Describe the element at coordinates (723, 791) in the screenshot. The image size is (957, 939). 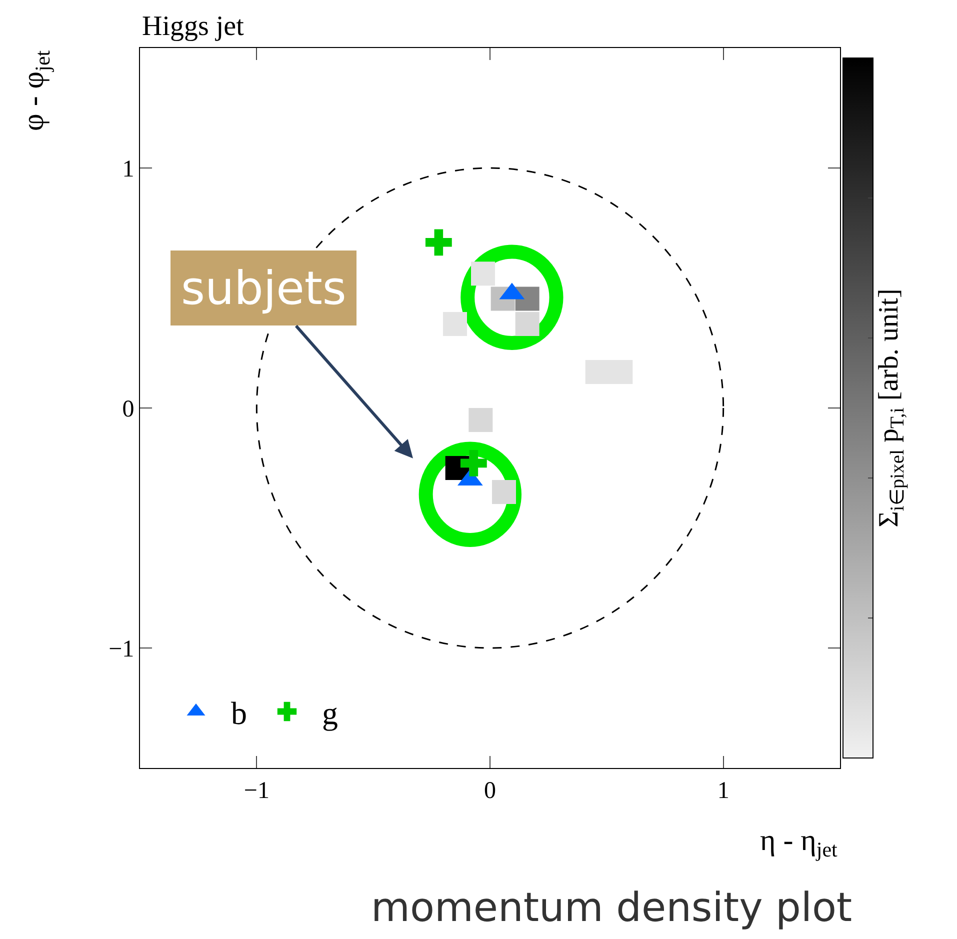
I see `x-tick-label: 1` at that location.